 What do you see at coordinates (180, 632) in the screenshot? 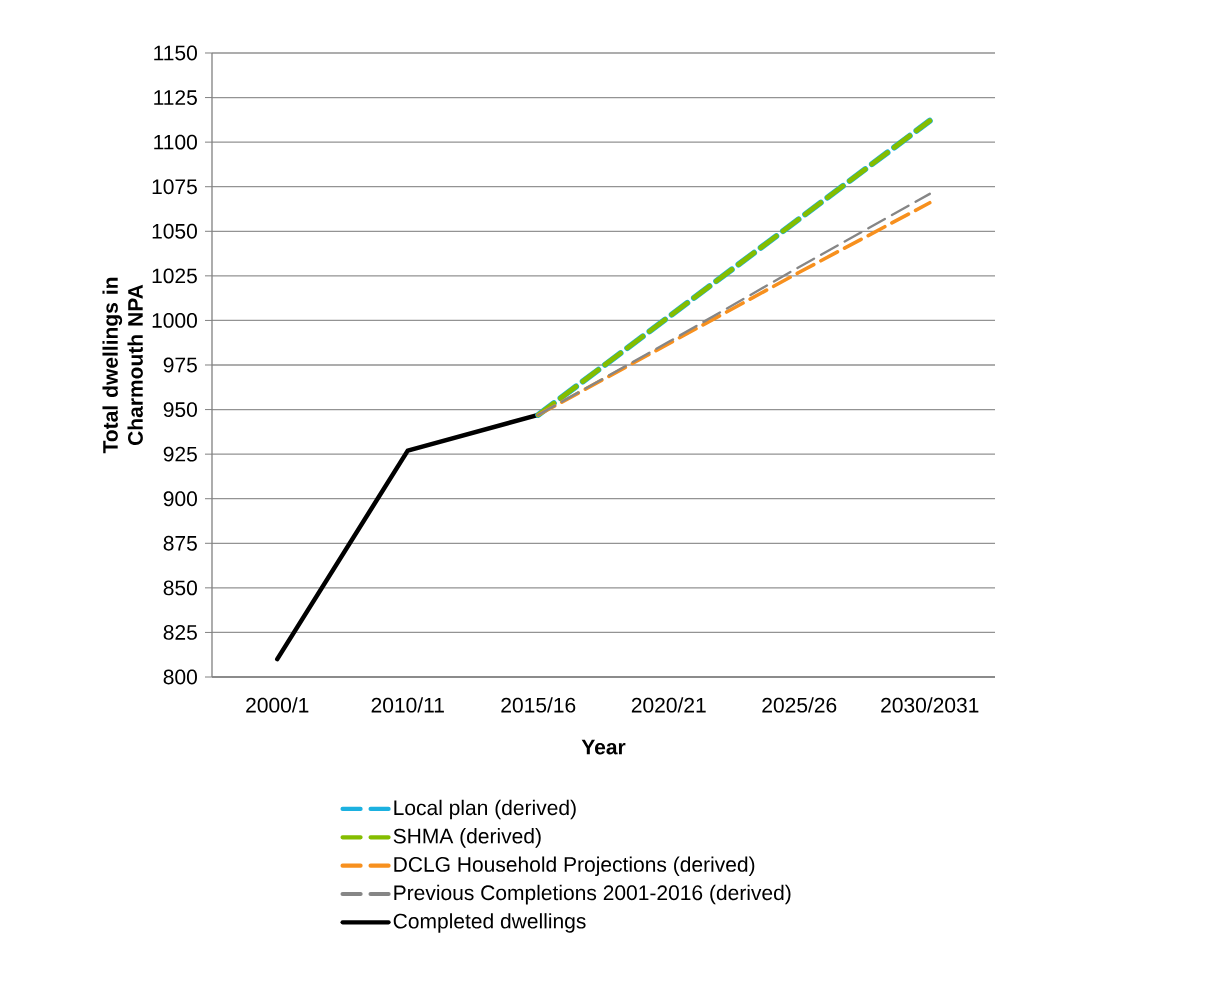
I see `y-tick-label: 825` at bounding box center [180, 632].